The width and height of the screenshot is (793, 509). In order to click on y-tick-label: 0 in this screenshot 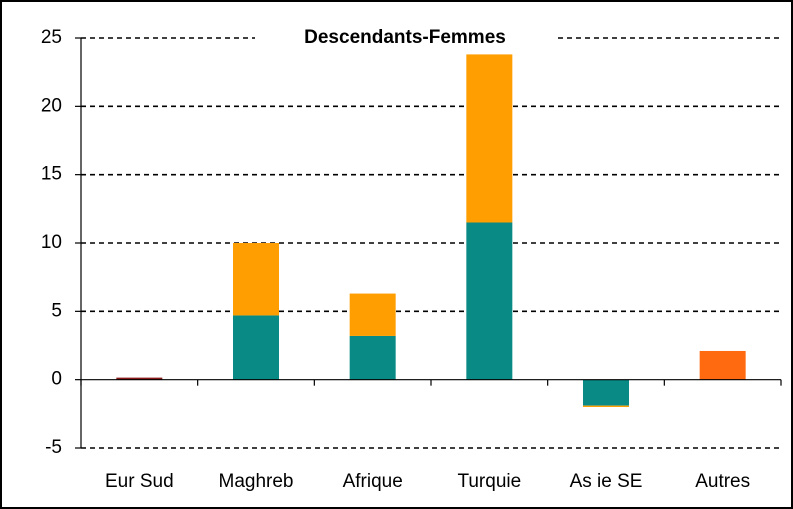, I will do `click(56, 379)`.